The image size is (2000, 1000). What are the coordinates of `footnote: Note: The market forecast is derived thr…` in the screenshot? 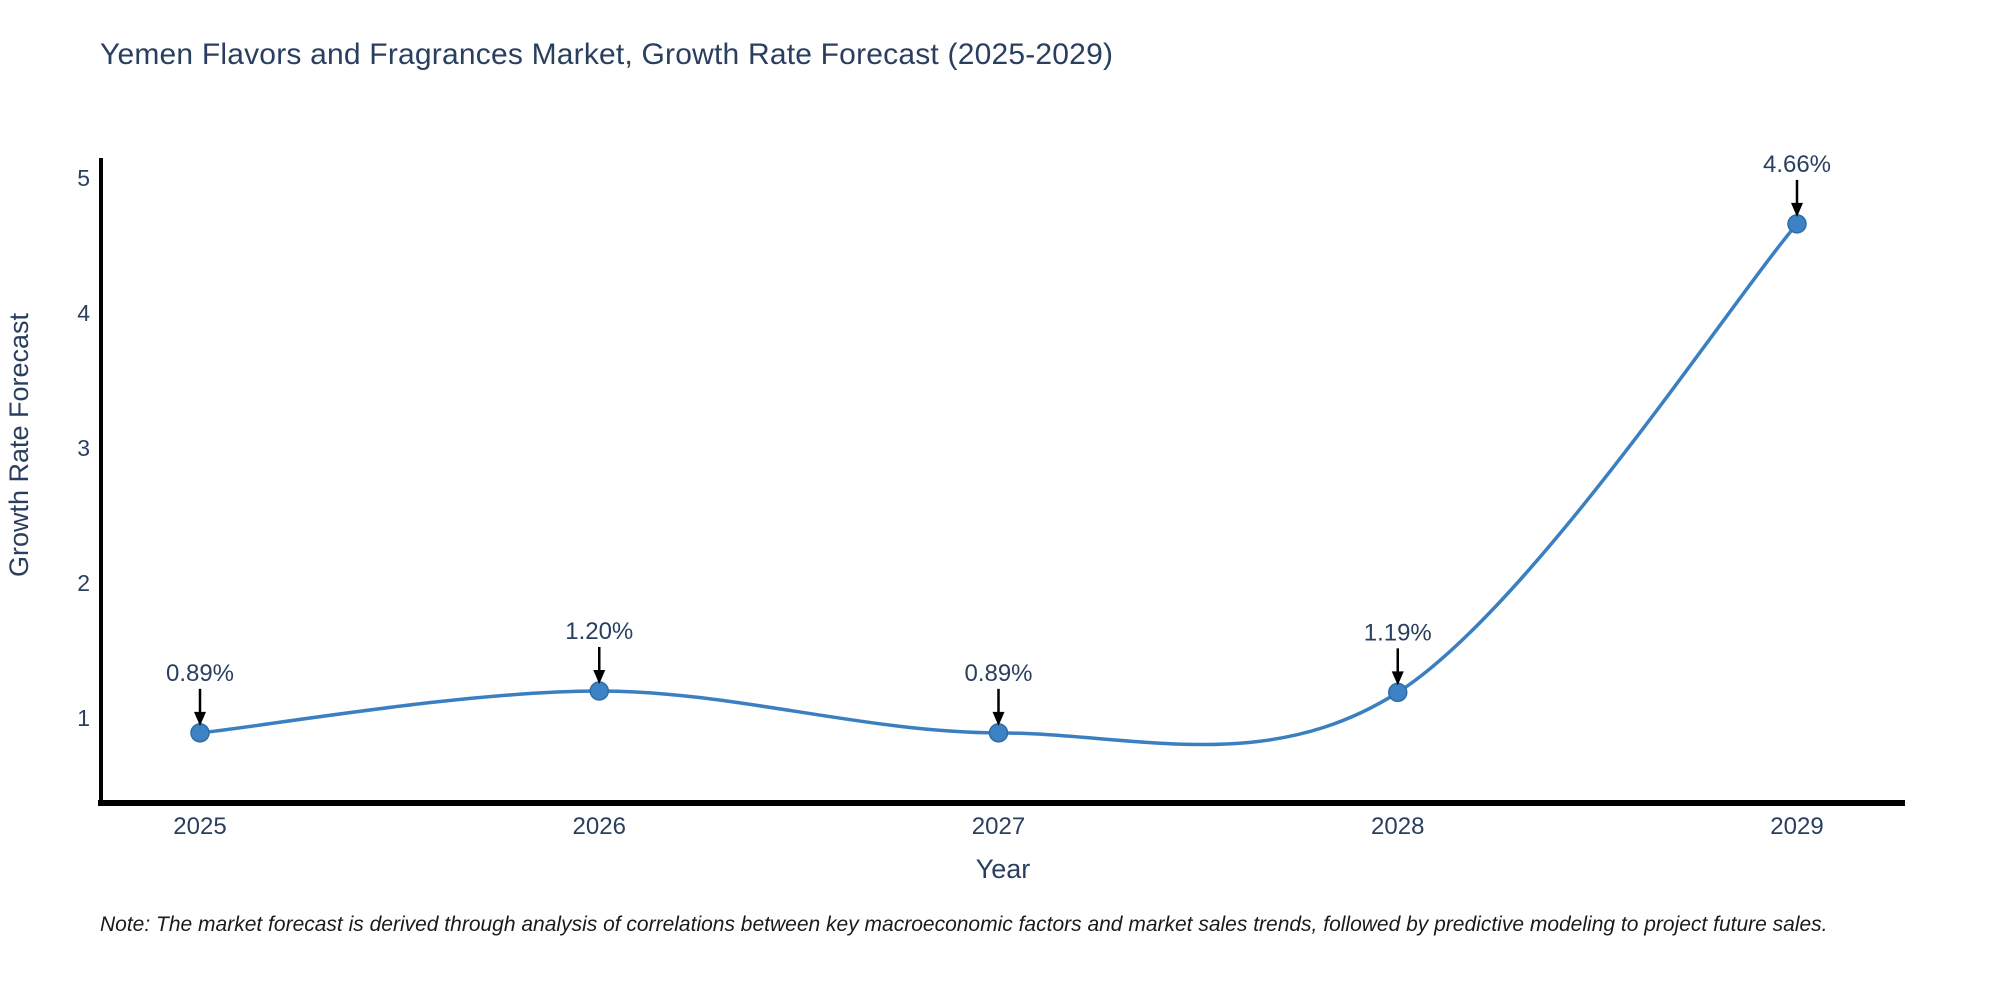 It's located at (964, 924).